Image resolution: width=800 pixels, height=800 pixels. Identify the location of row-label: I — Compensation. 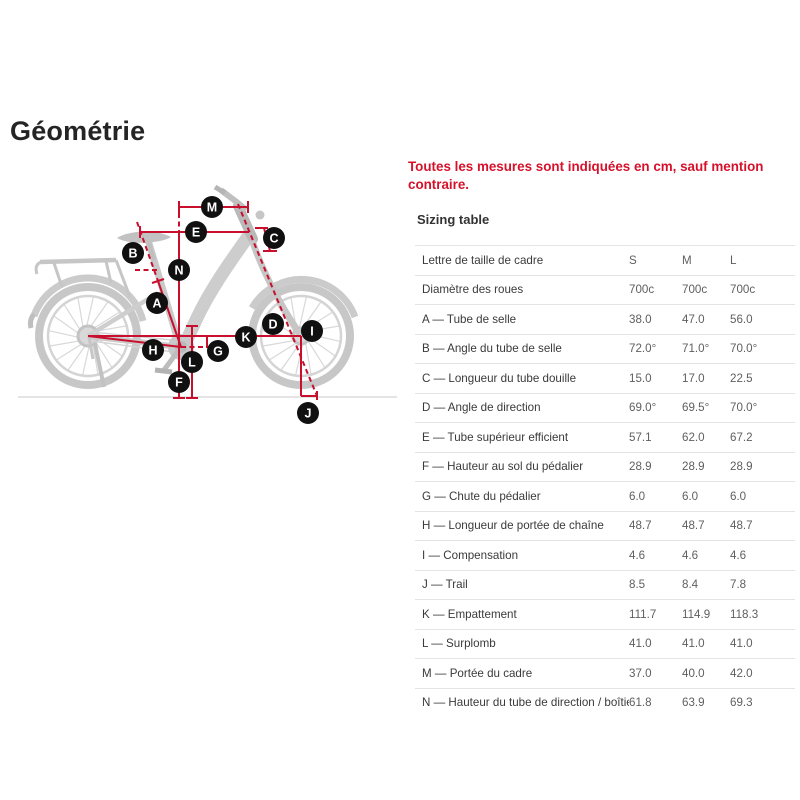
(470, 555).